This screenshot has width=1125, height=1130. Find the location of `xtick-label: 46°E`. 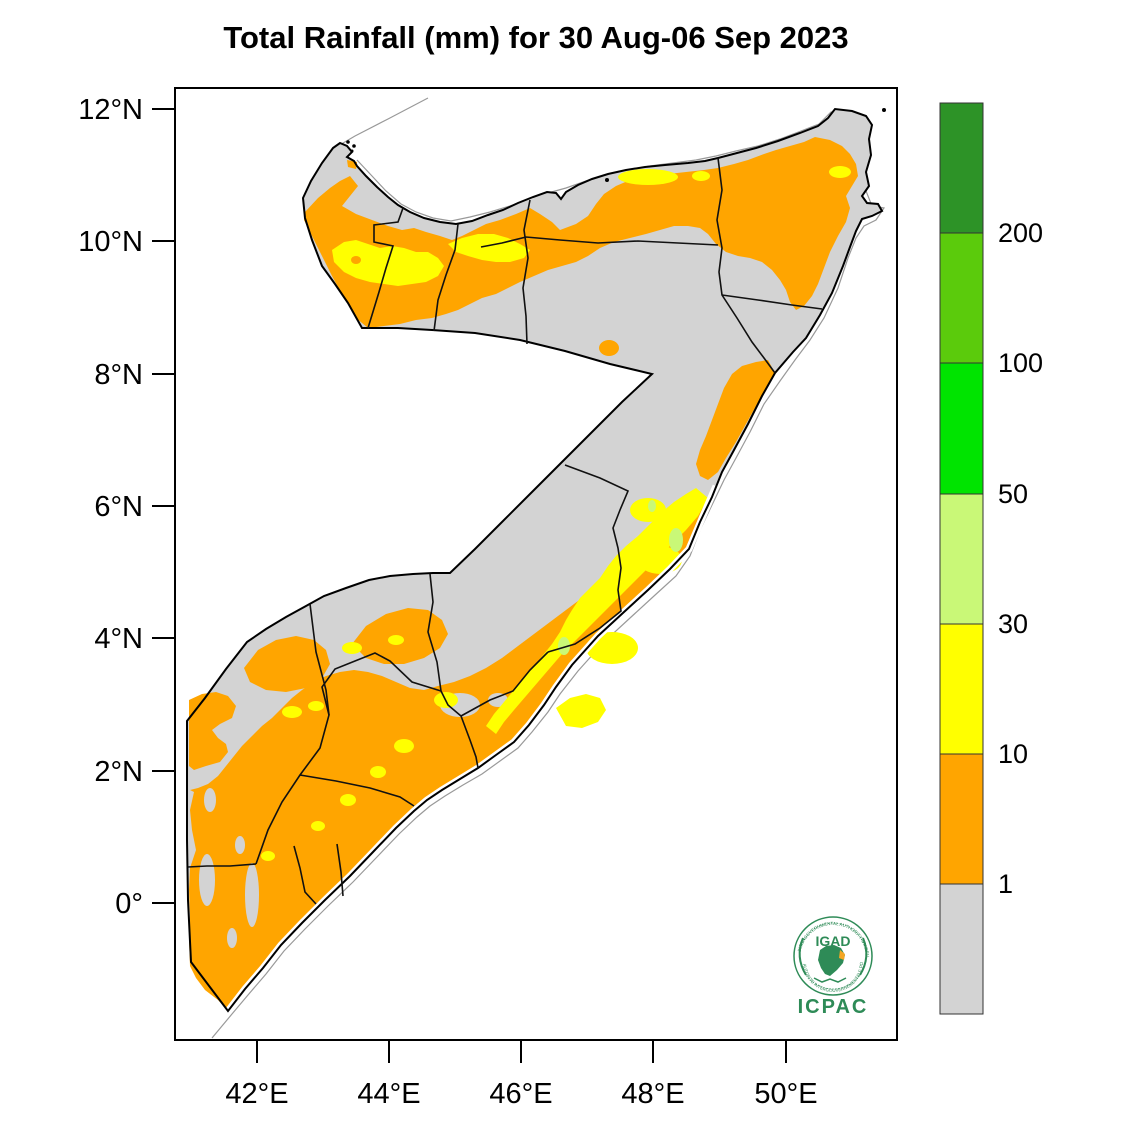

xtick-label: 46°E is located at coordinates (520, 1094).